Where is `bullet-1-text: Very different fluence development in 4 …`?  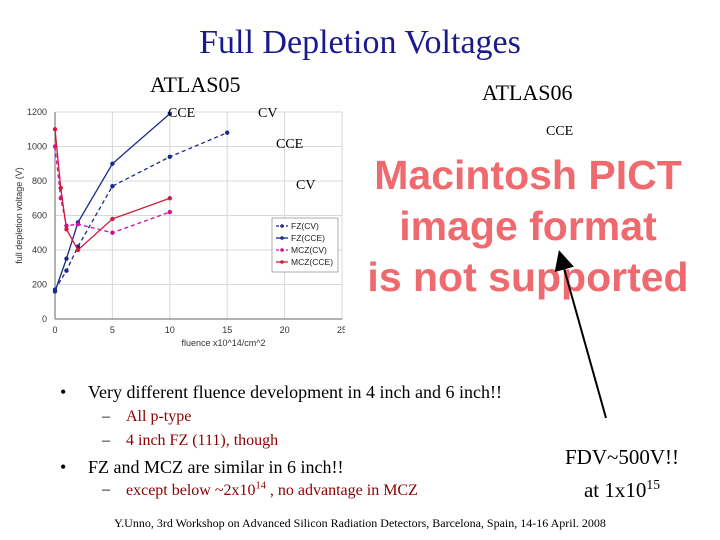 bullet-1-text: Very different fluence development in 4 … is located at coordinates (295, 392).